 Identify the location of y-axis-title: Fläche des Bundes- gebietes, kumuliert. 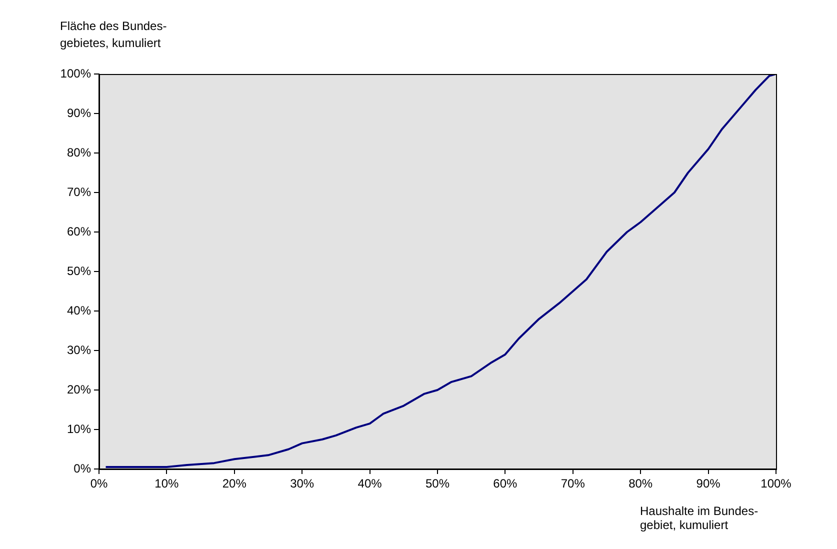
(113, 34).